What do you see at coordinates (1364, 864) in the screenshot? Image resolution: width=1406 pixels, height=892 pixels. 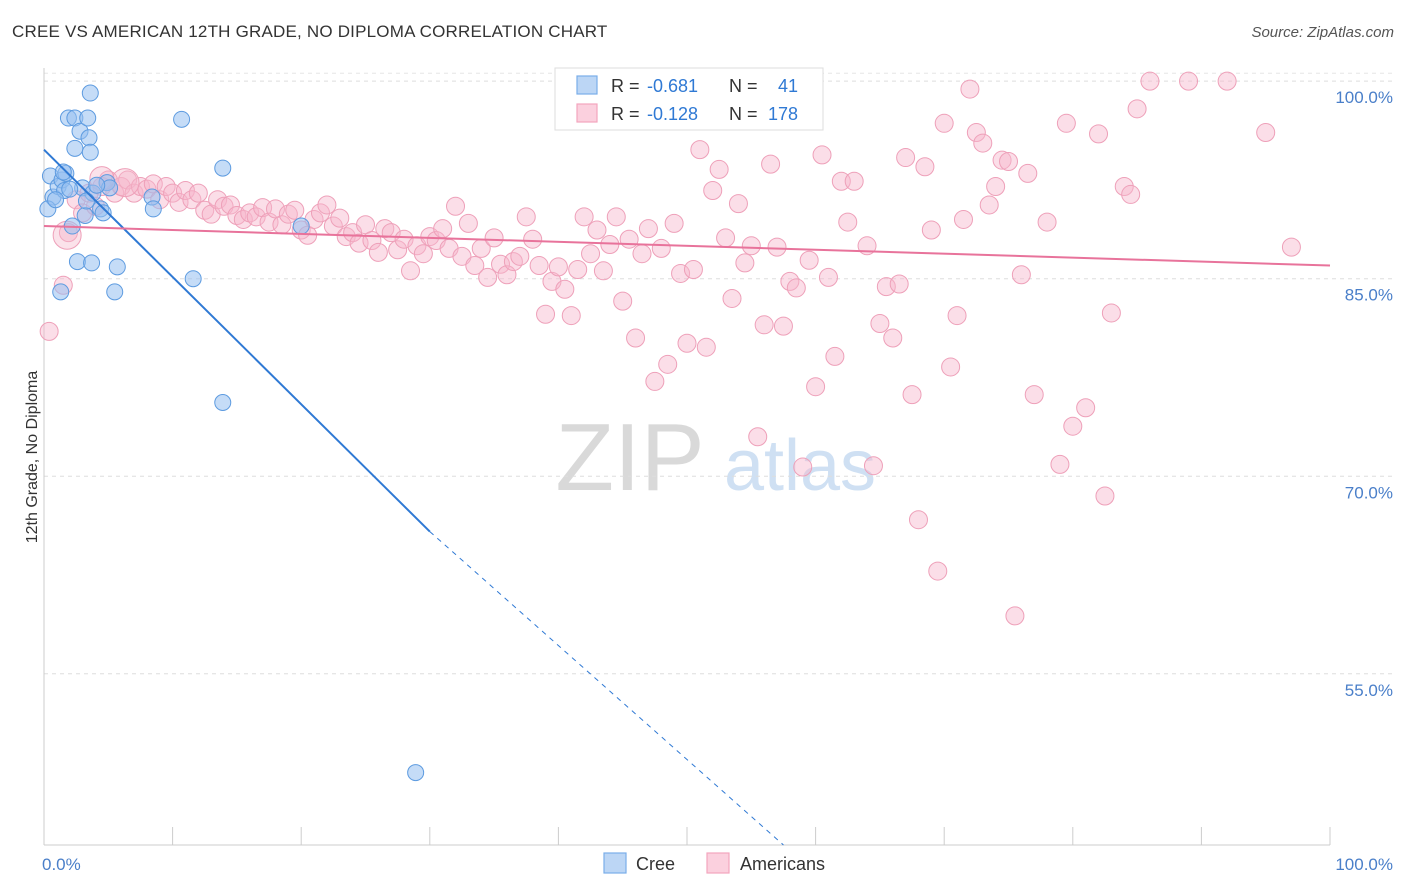 I see `x-tick-label-max: 100.0%` at bounding box center [1364, 864].